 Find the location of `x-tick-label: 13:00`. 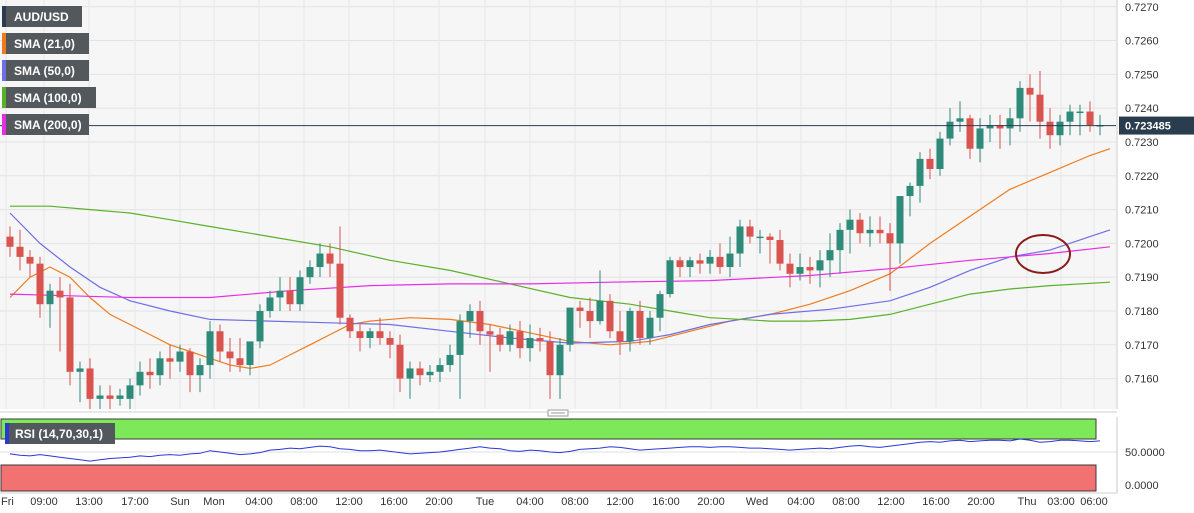

x-tick-label: 13:00 is located at coordinates (89, 502).